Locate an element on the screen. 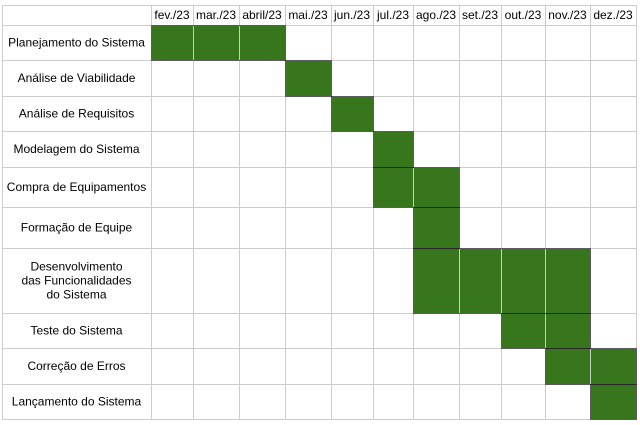  task-label: Lançamento do Sistema is located at coordinates (77, 402).